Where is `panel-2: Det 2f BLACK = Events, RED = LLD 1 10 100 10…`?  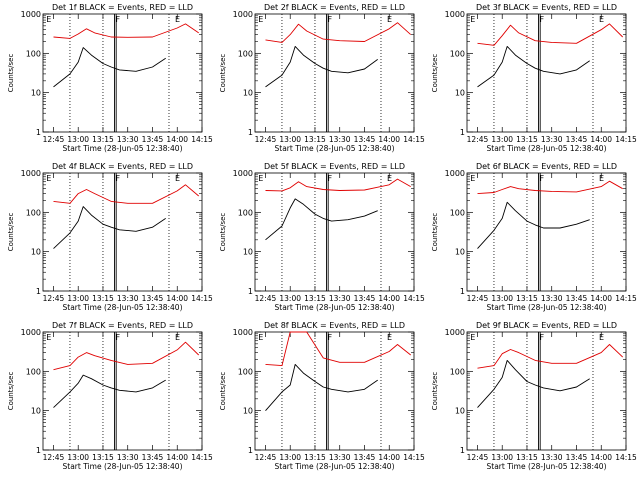 panel-2: Det 2f BLACK = Events, RED = LLD 1 10 100 10… is located at coordinates (322, 78).